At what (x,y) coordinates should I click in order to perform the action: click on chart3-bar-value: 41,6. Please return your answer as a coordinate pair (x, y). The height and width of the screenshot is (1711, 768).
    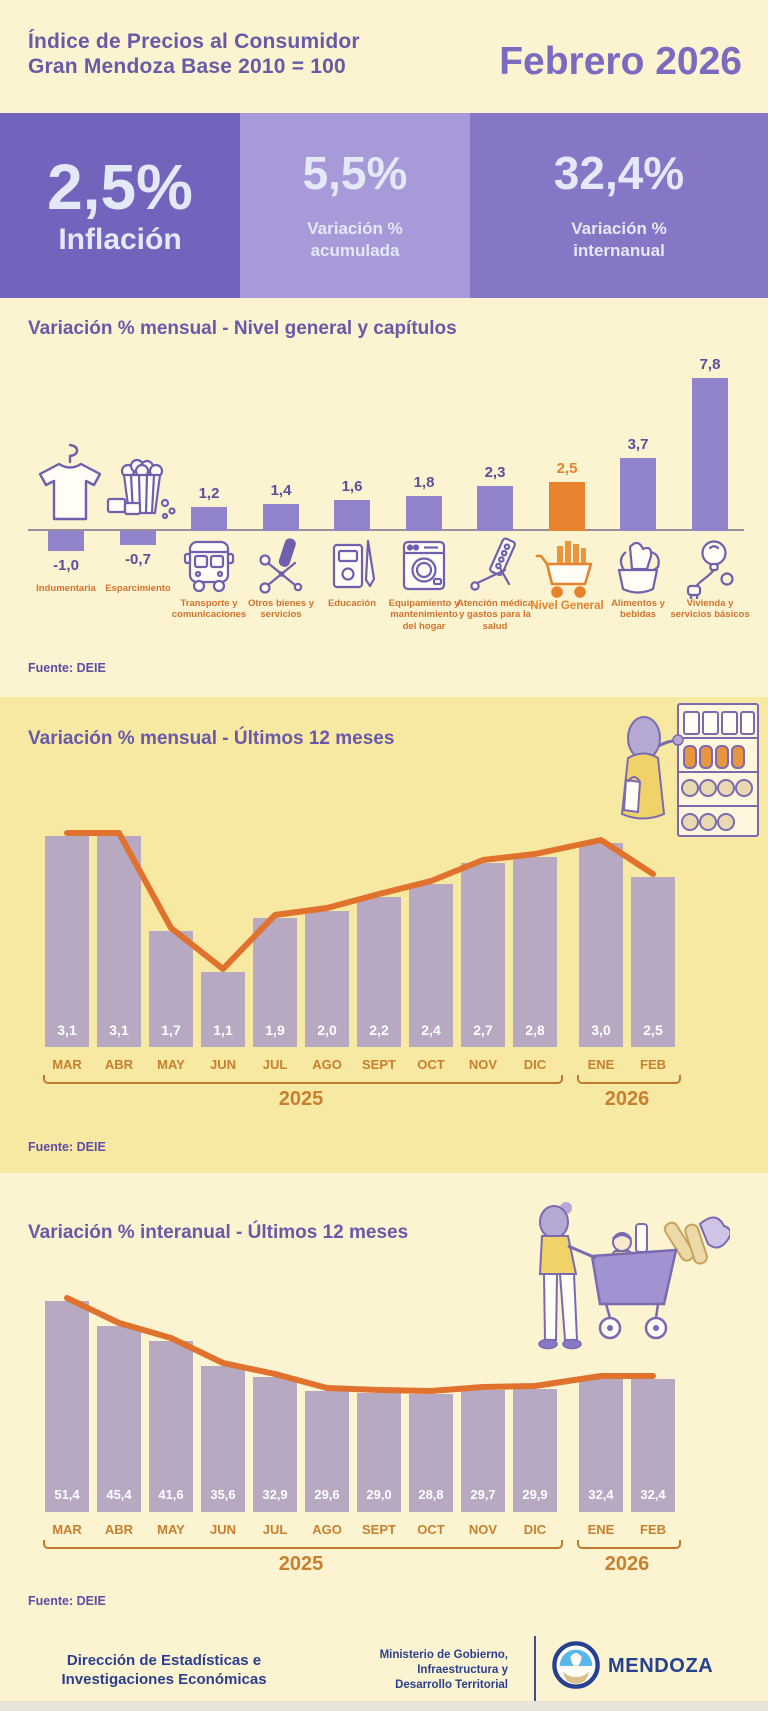
    Looking at the image, I should click on (171, 1494).